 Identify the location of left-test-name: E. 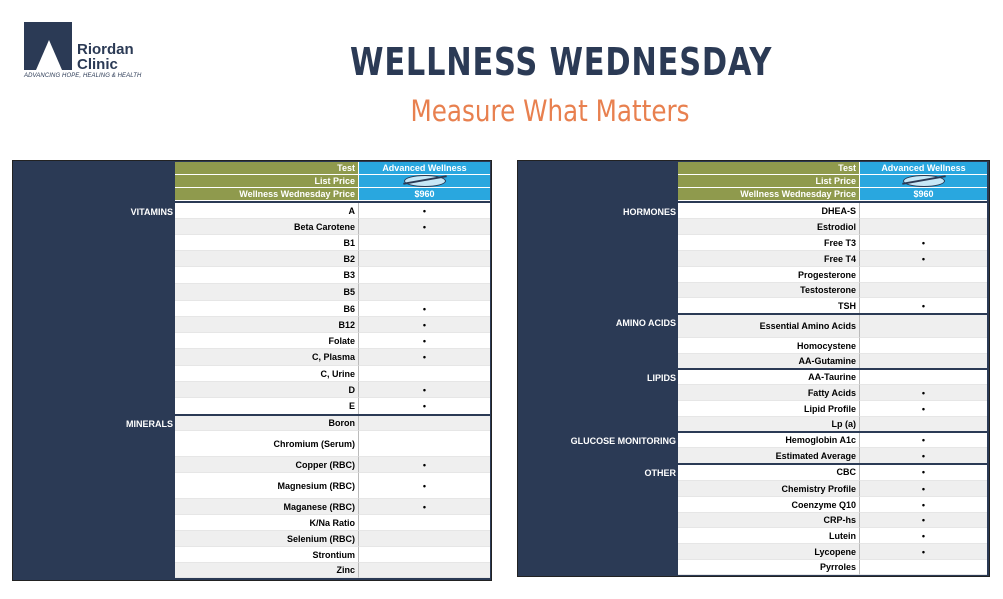
(266, 406).